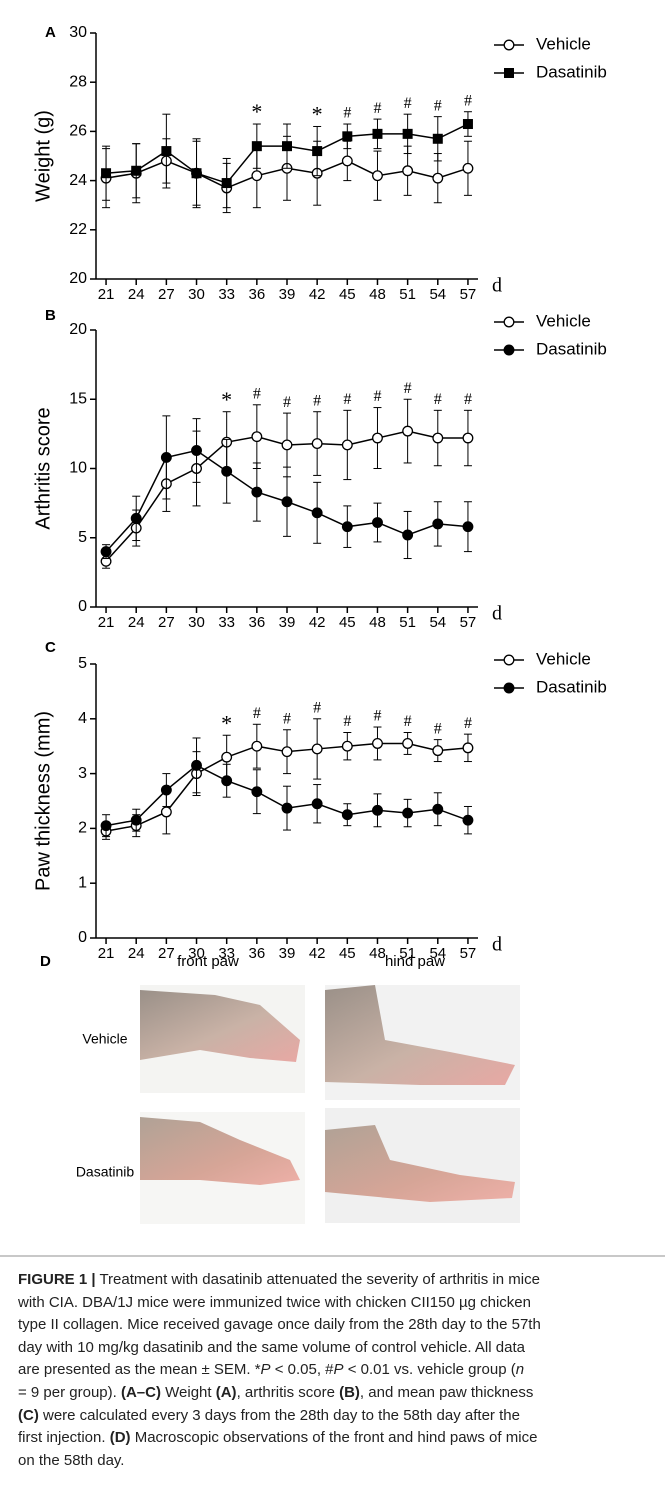  What do you see at coordinates (78, 468) in the screenshot?
I see `y-tick-label: 10` at bounding box center [78, 468].